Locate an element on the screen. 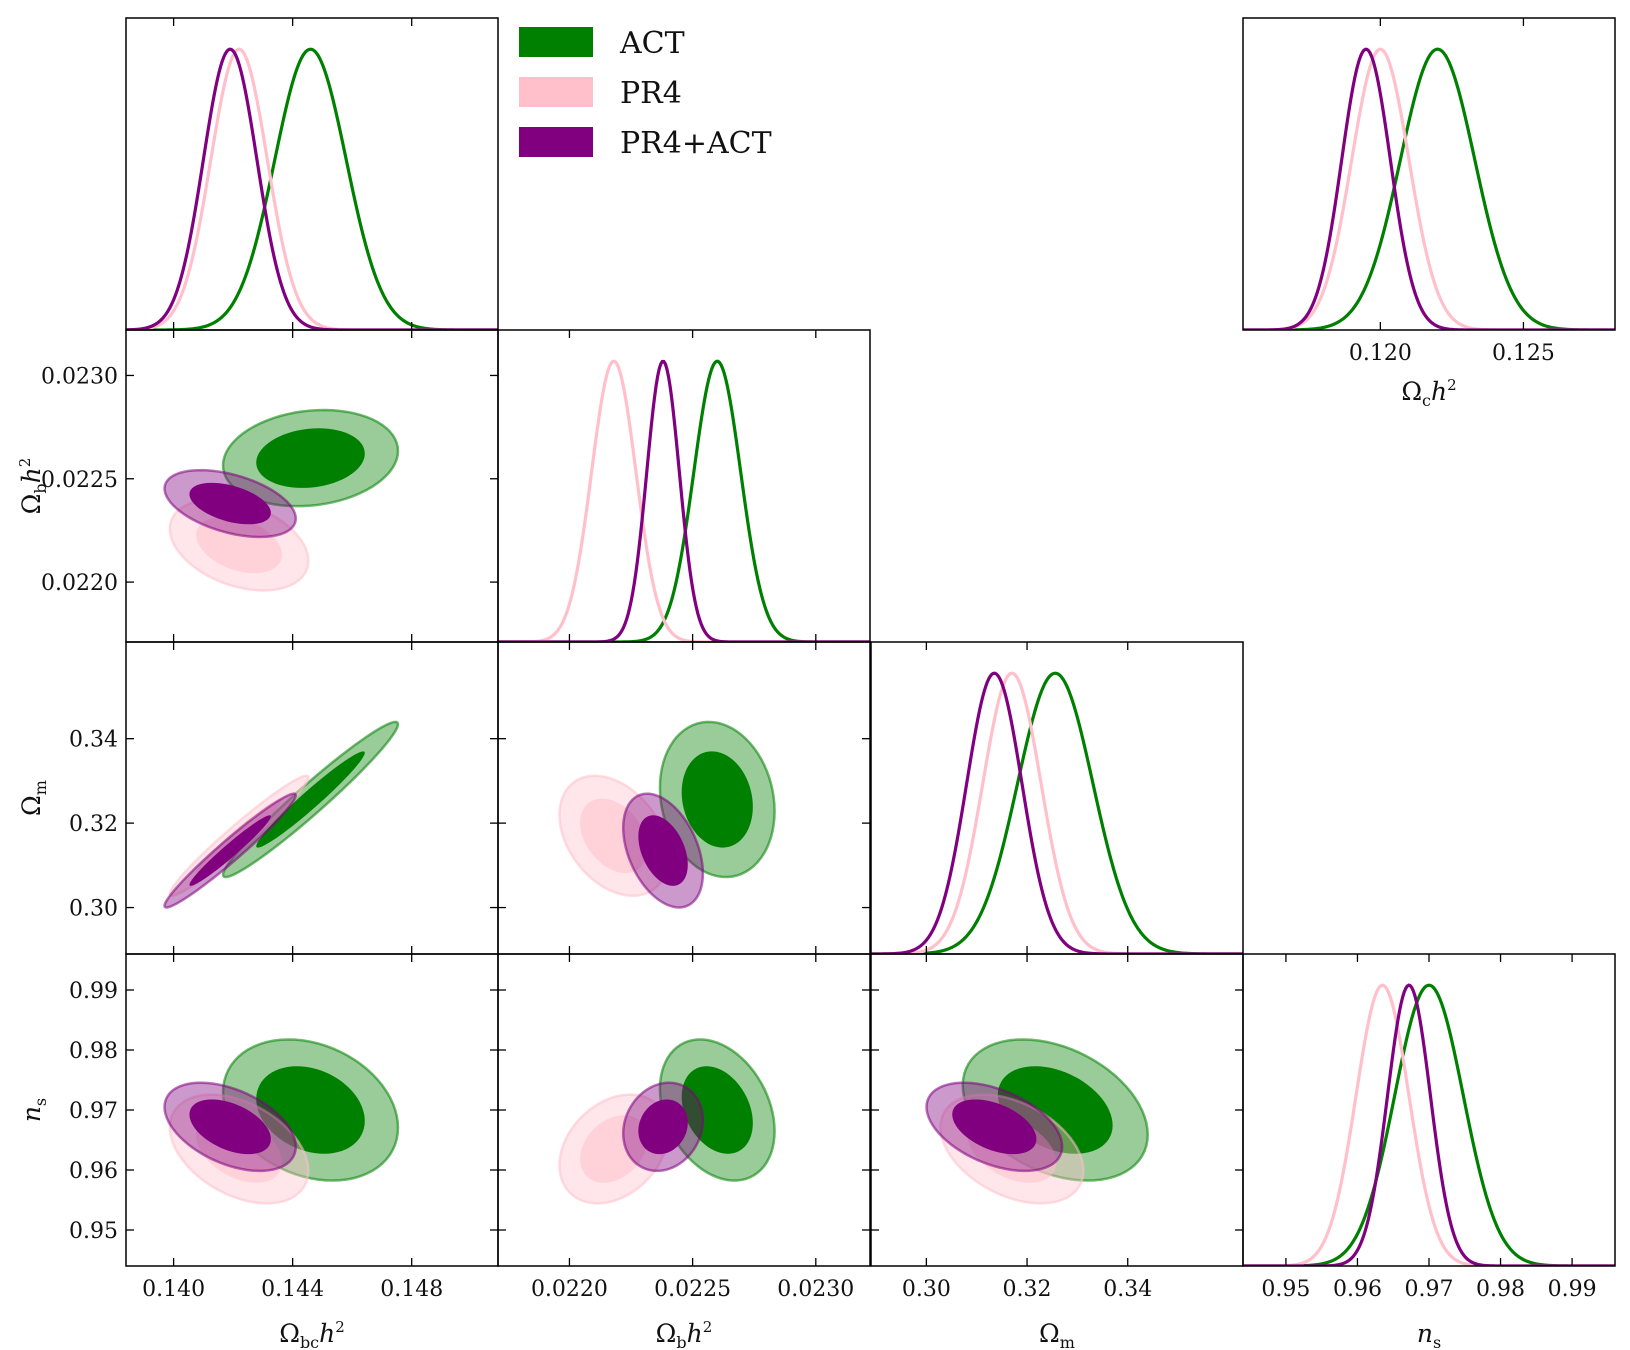  panel-ob-om is located at coordinates (684, 798).